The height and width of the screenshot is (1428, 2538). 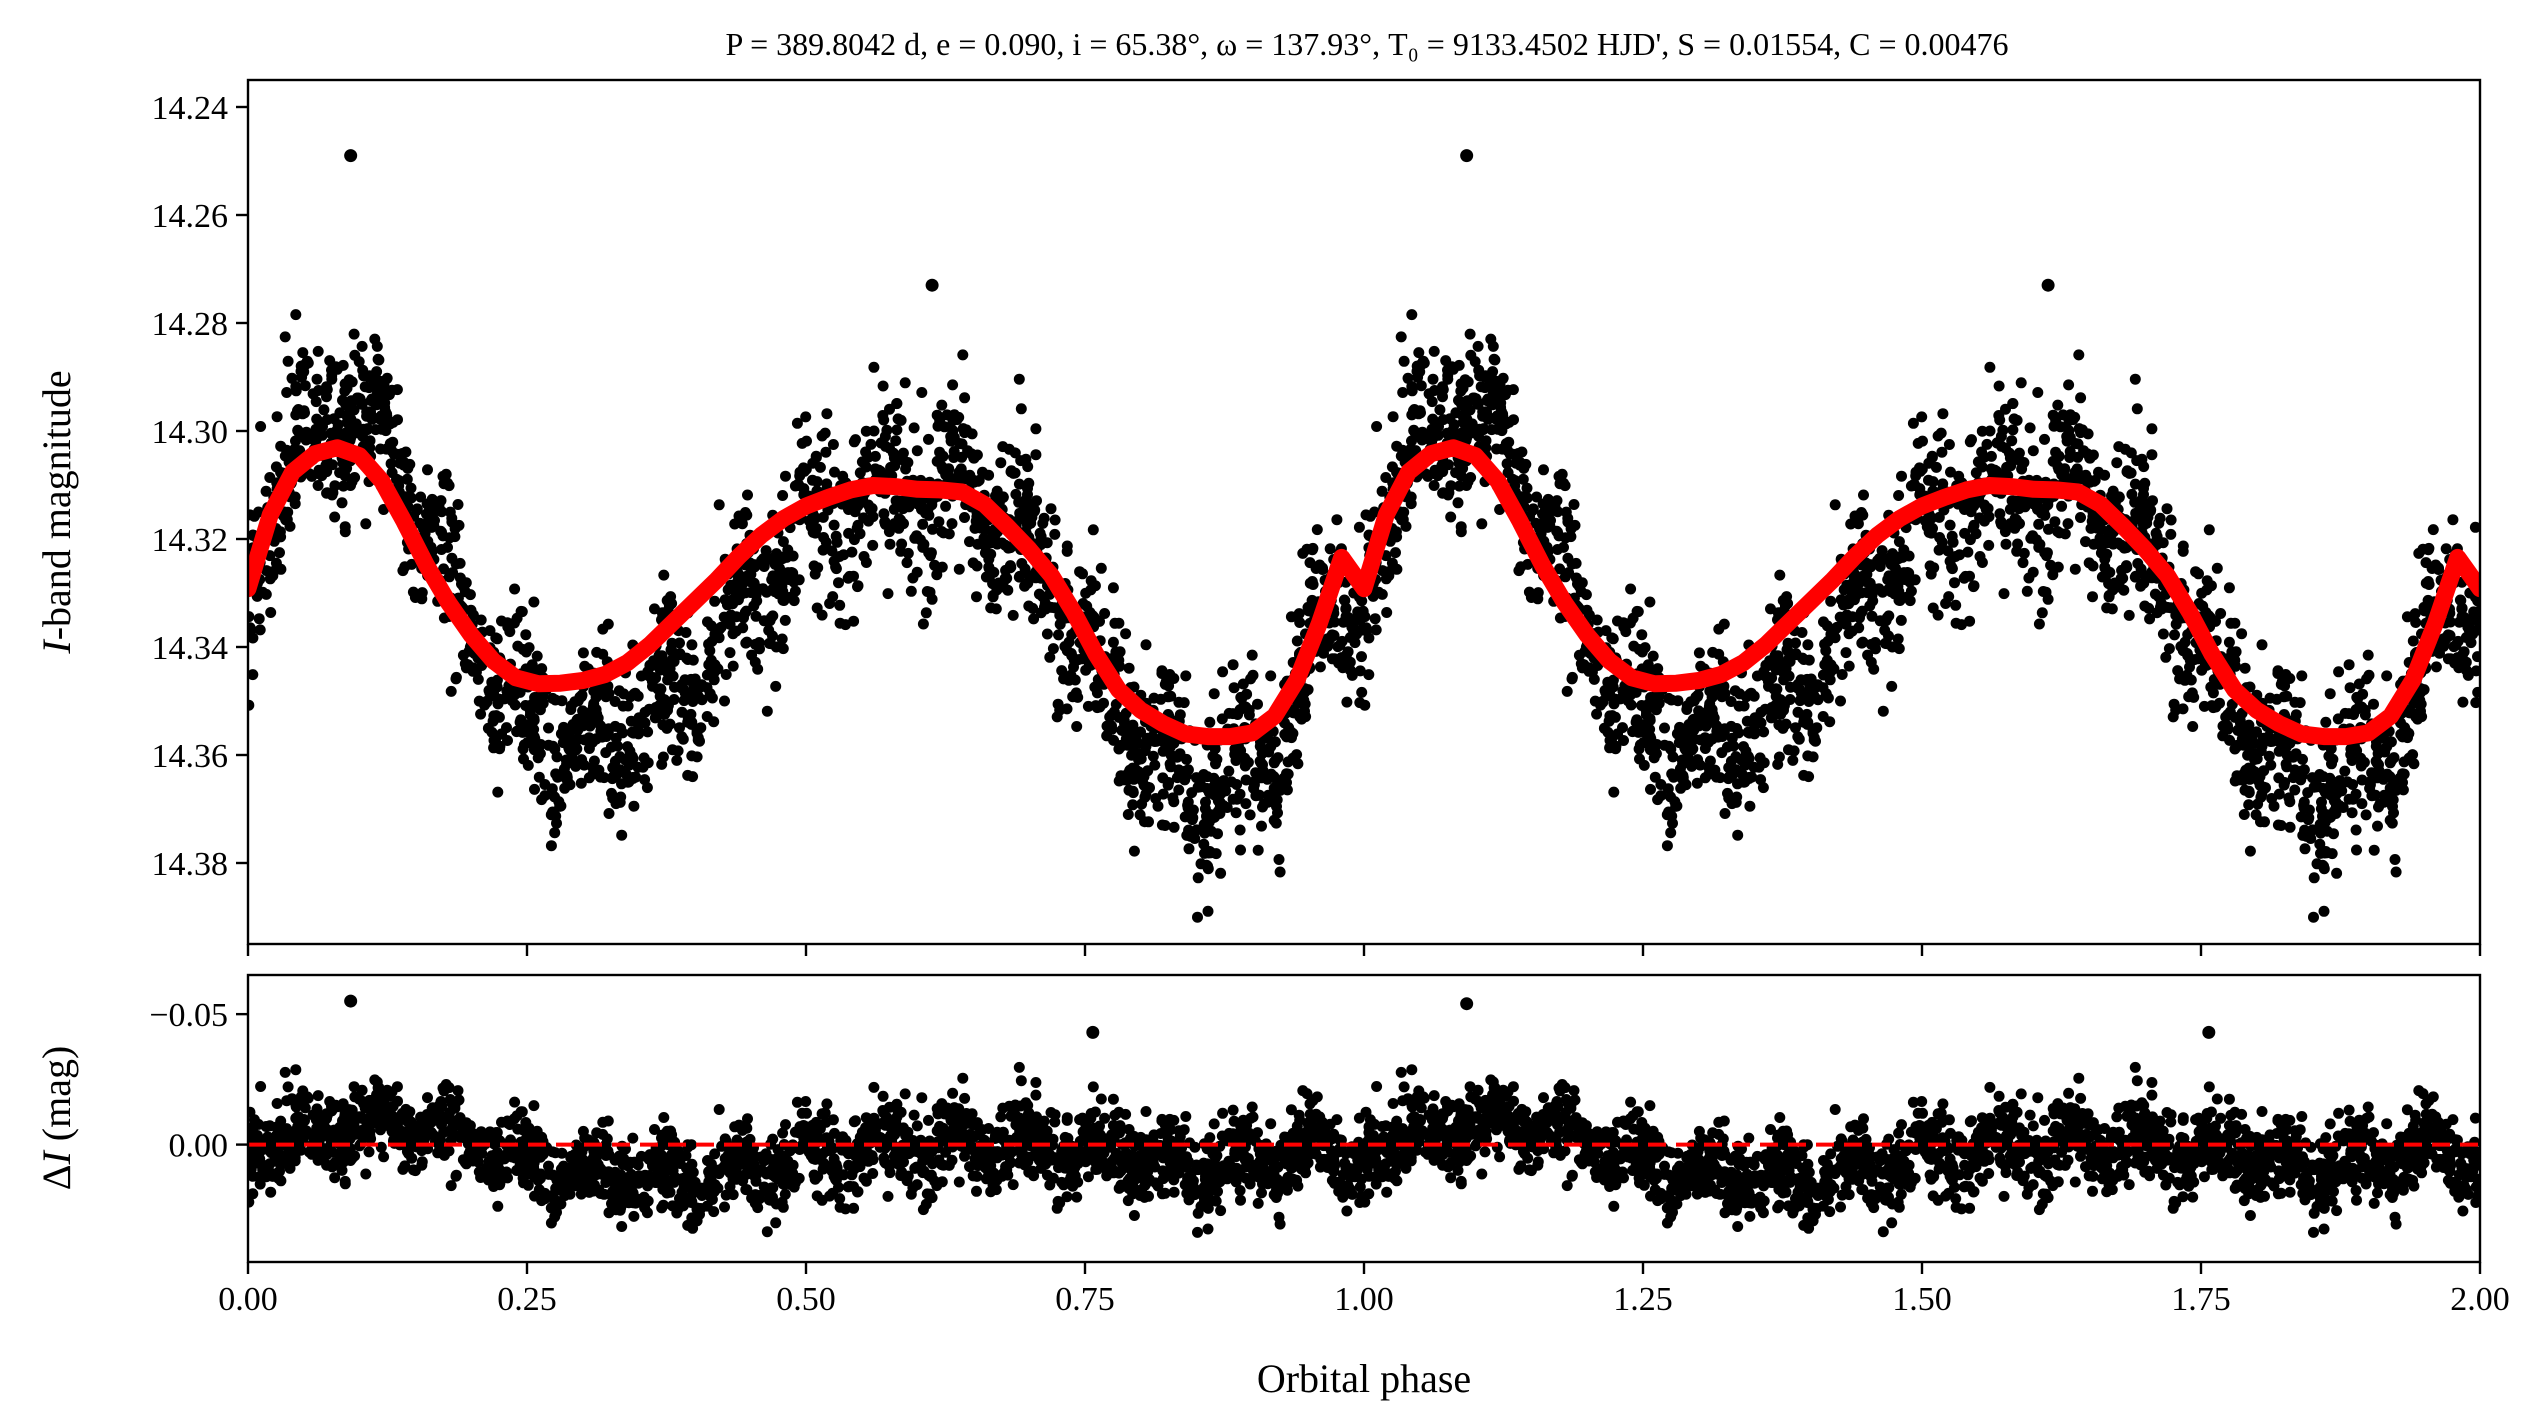 I want to click on y-tick-label: 14.32, so click(x=190, y=540).